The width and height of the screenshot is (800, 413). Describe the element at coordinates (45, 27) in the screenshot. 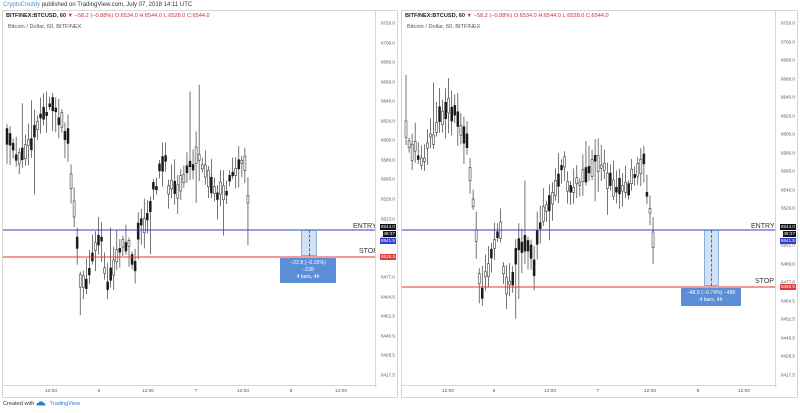

I see `chart-name: Bitcoin / Dollar, 60, BITFINEX` at that location.